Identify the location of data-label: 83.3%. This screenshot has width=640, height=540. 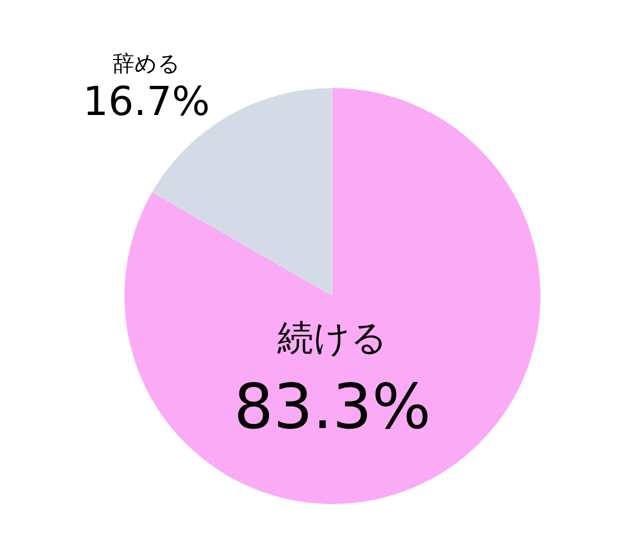
(332, 407).